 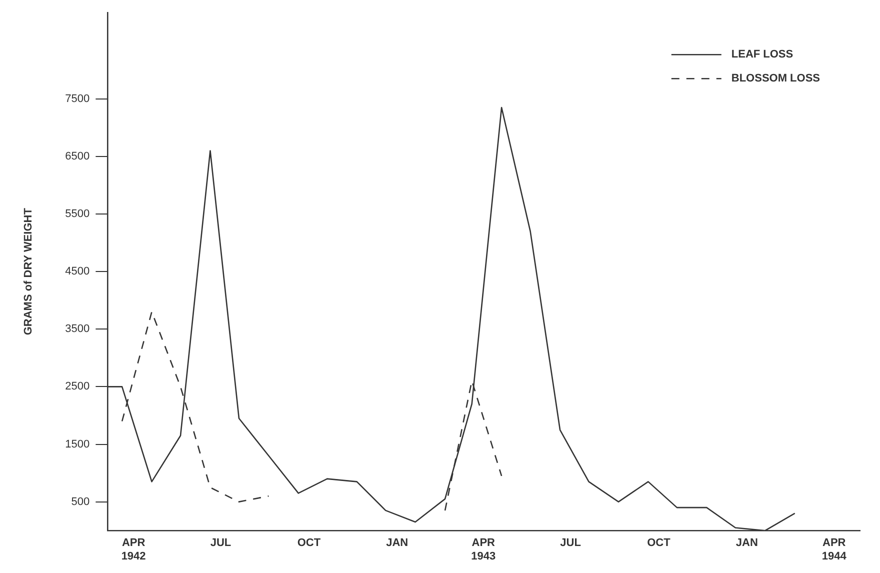 I want to click on legend-label: BLOSSOM LOSS, so click(x=775, y=78).